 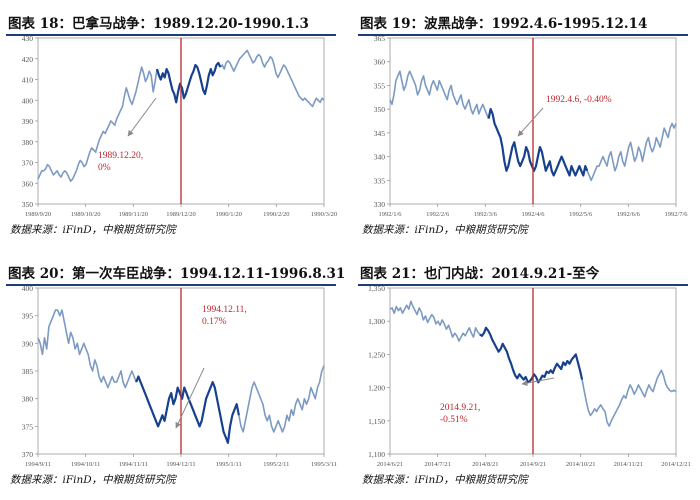 I want to click on y-tick-label: 1,250, so click(x=376, y=354).